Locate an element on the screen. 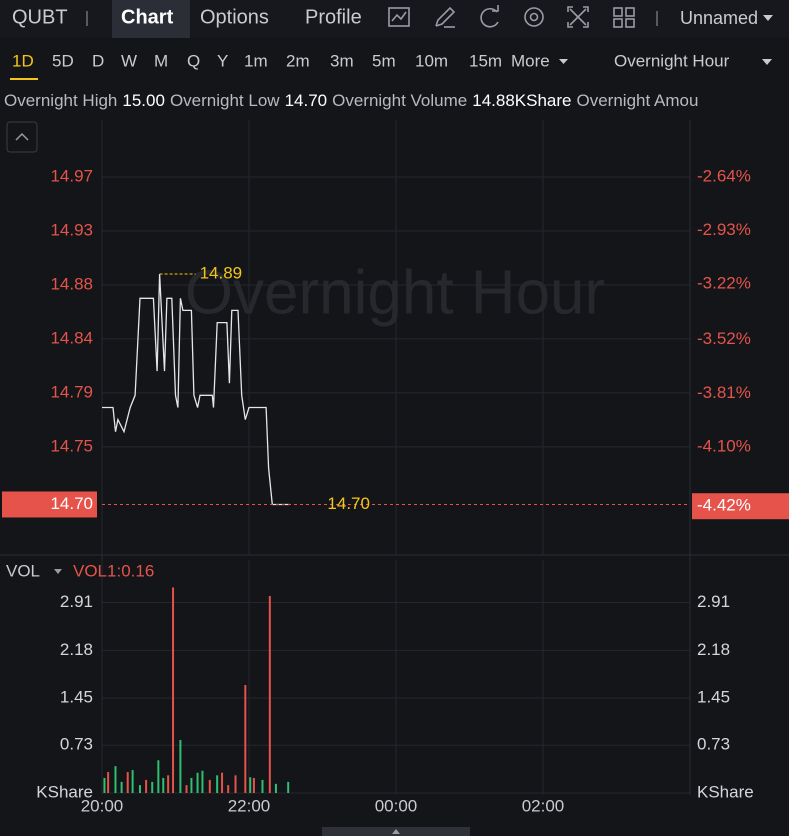 The height and width of the screenshot is (836, 789). y2-tick-label: KShare is located at coordinates (725, 791).